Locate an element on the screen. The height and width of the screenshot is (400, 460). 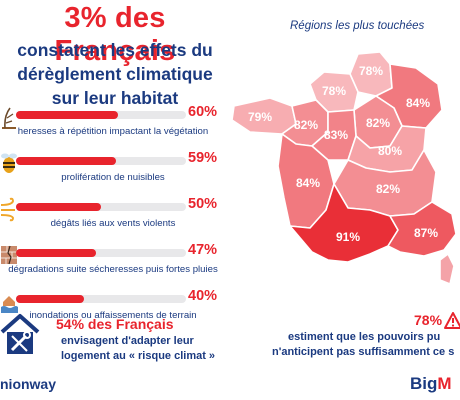
adapt-housing-line-1: envisagent d'adapter leur is located at coordinates (127, 341).